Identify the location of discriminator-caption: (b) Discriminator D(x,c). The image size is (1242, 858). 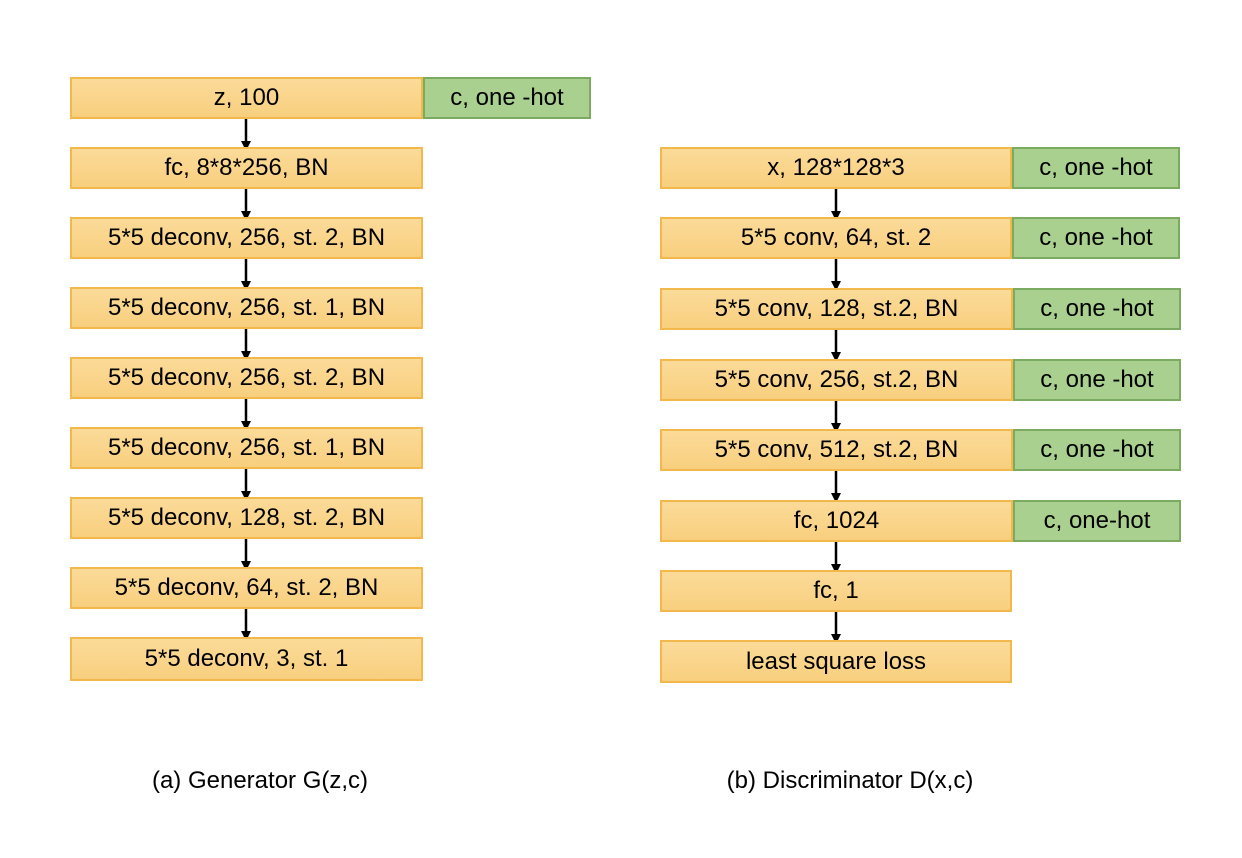
(850, 780).